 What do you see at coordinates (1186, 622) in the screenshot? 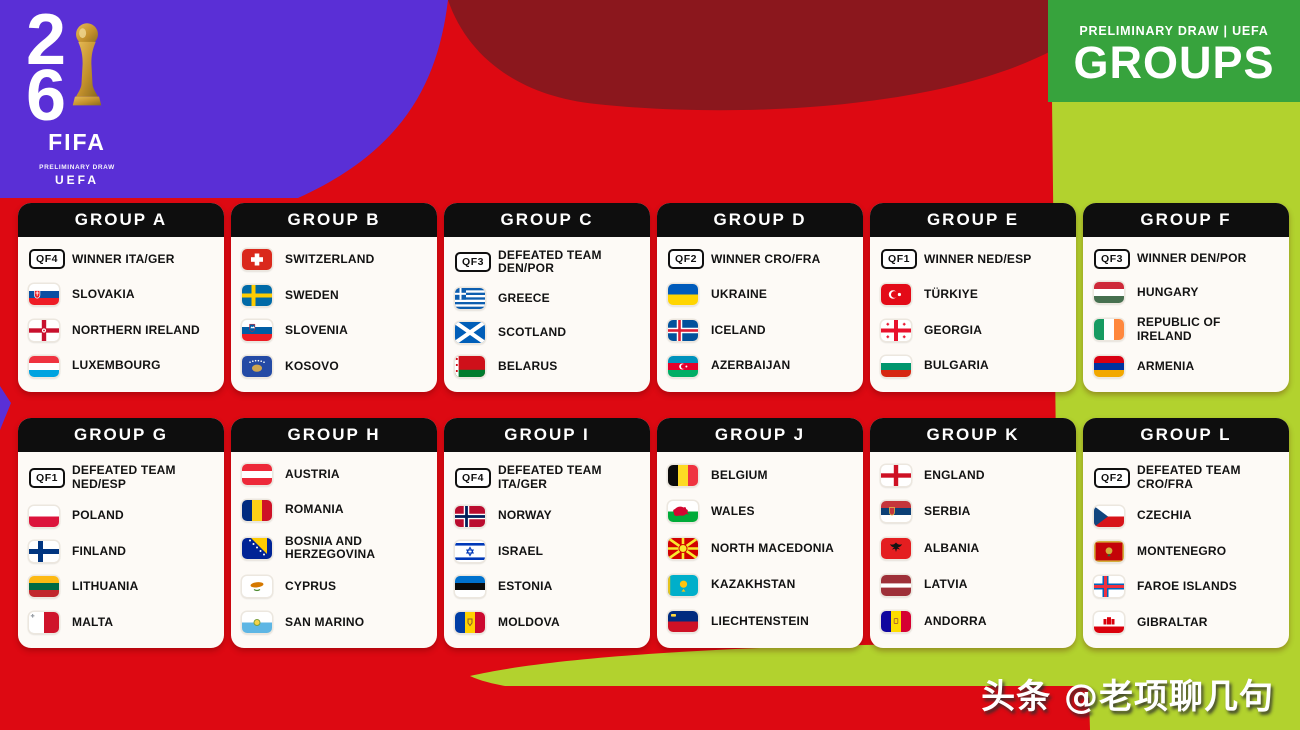
I see `team-row: GIBRALTAR` at bounding box center [1186, 622].